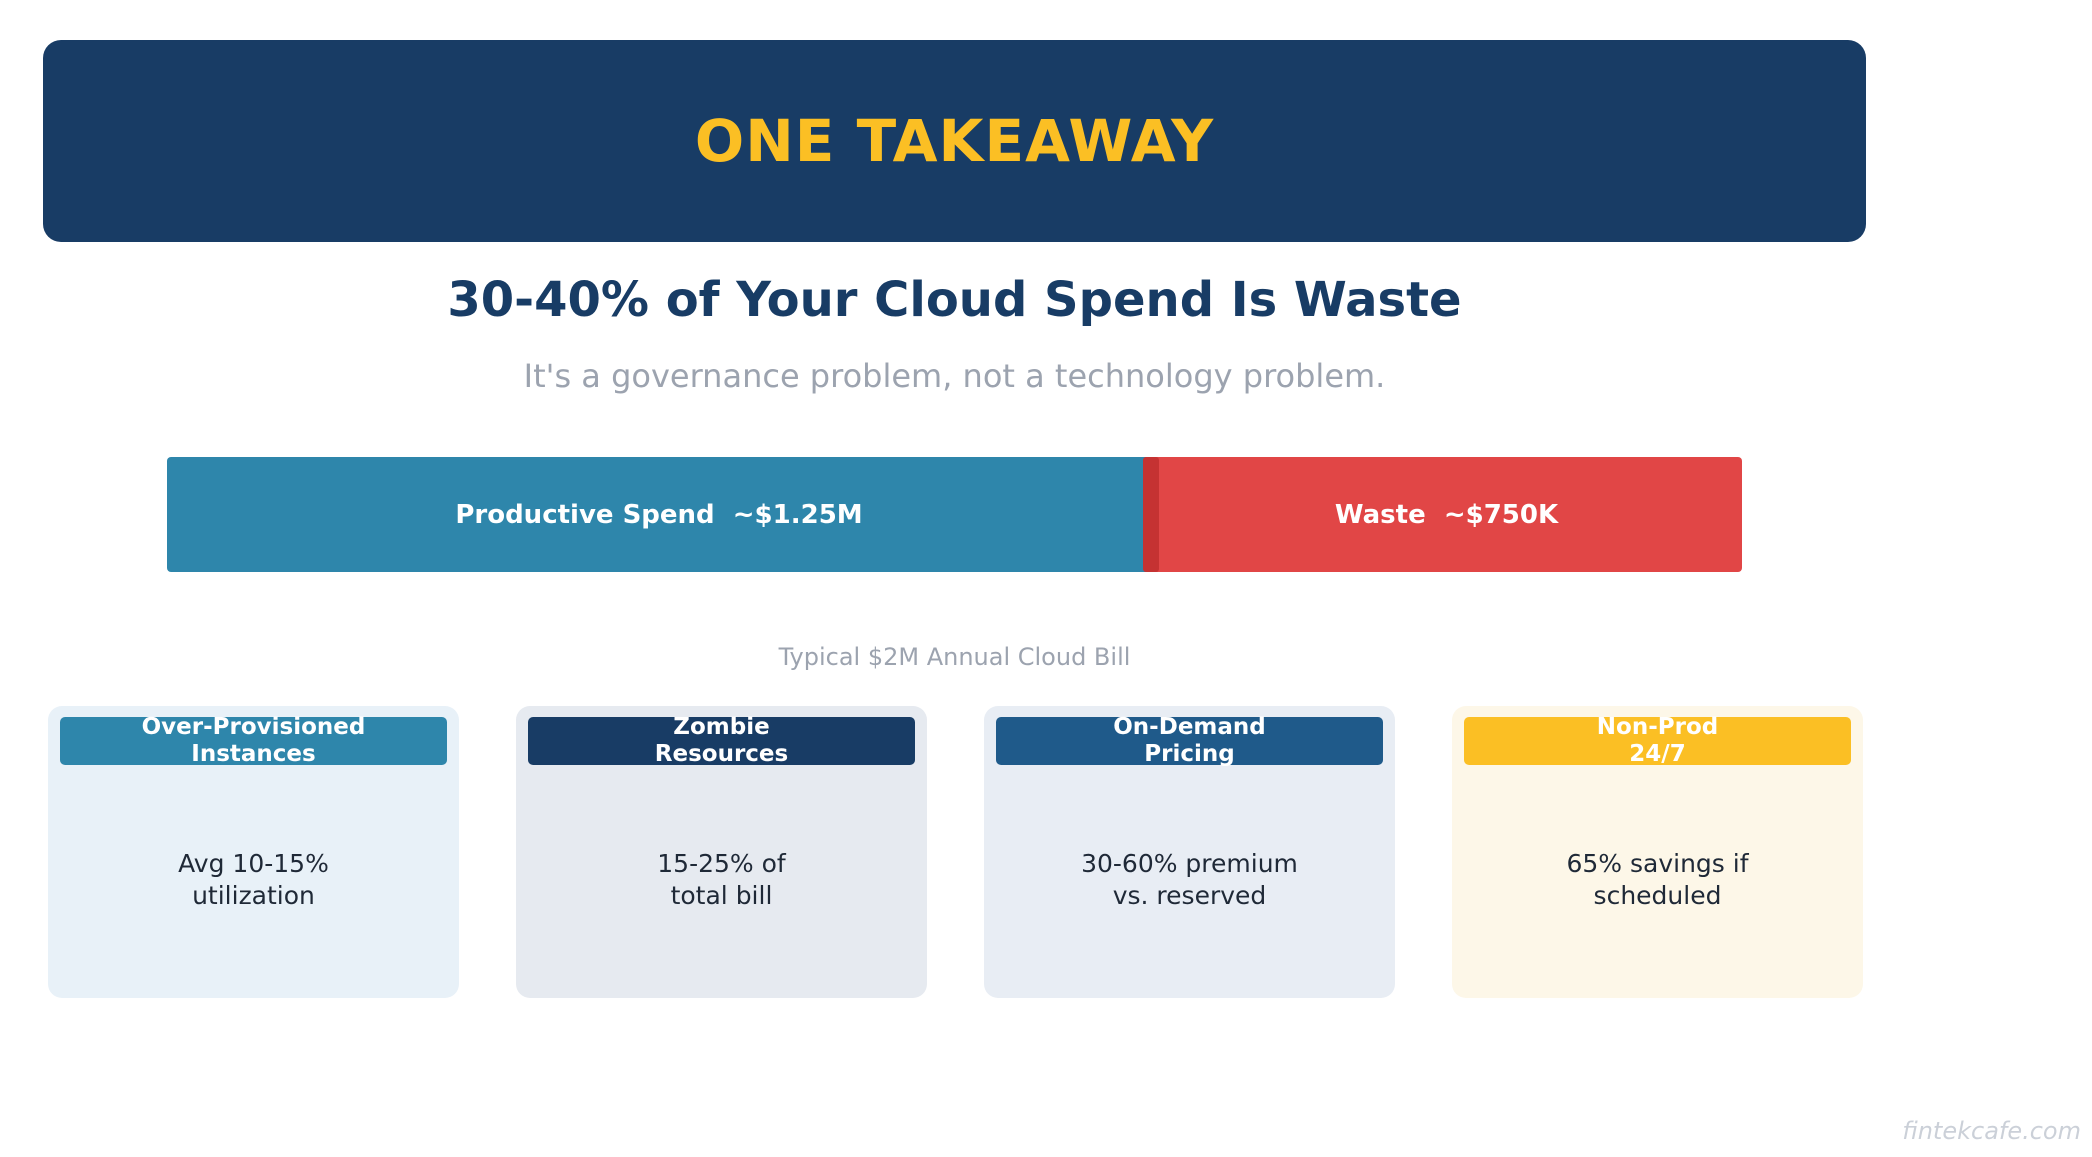 Image resolution: width=2092 pixels, height=1157 pixels. What do you see at coordinates (721, 740) in the screenshot?
I see `card-title: Zombie Resources` at bounding box center [721, 740].